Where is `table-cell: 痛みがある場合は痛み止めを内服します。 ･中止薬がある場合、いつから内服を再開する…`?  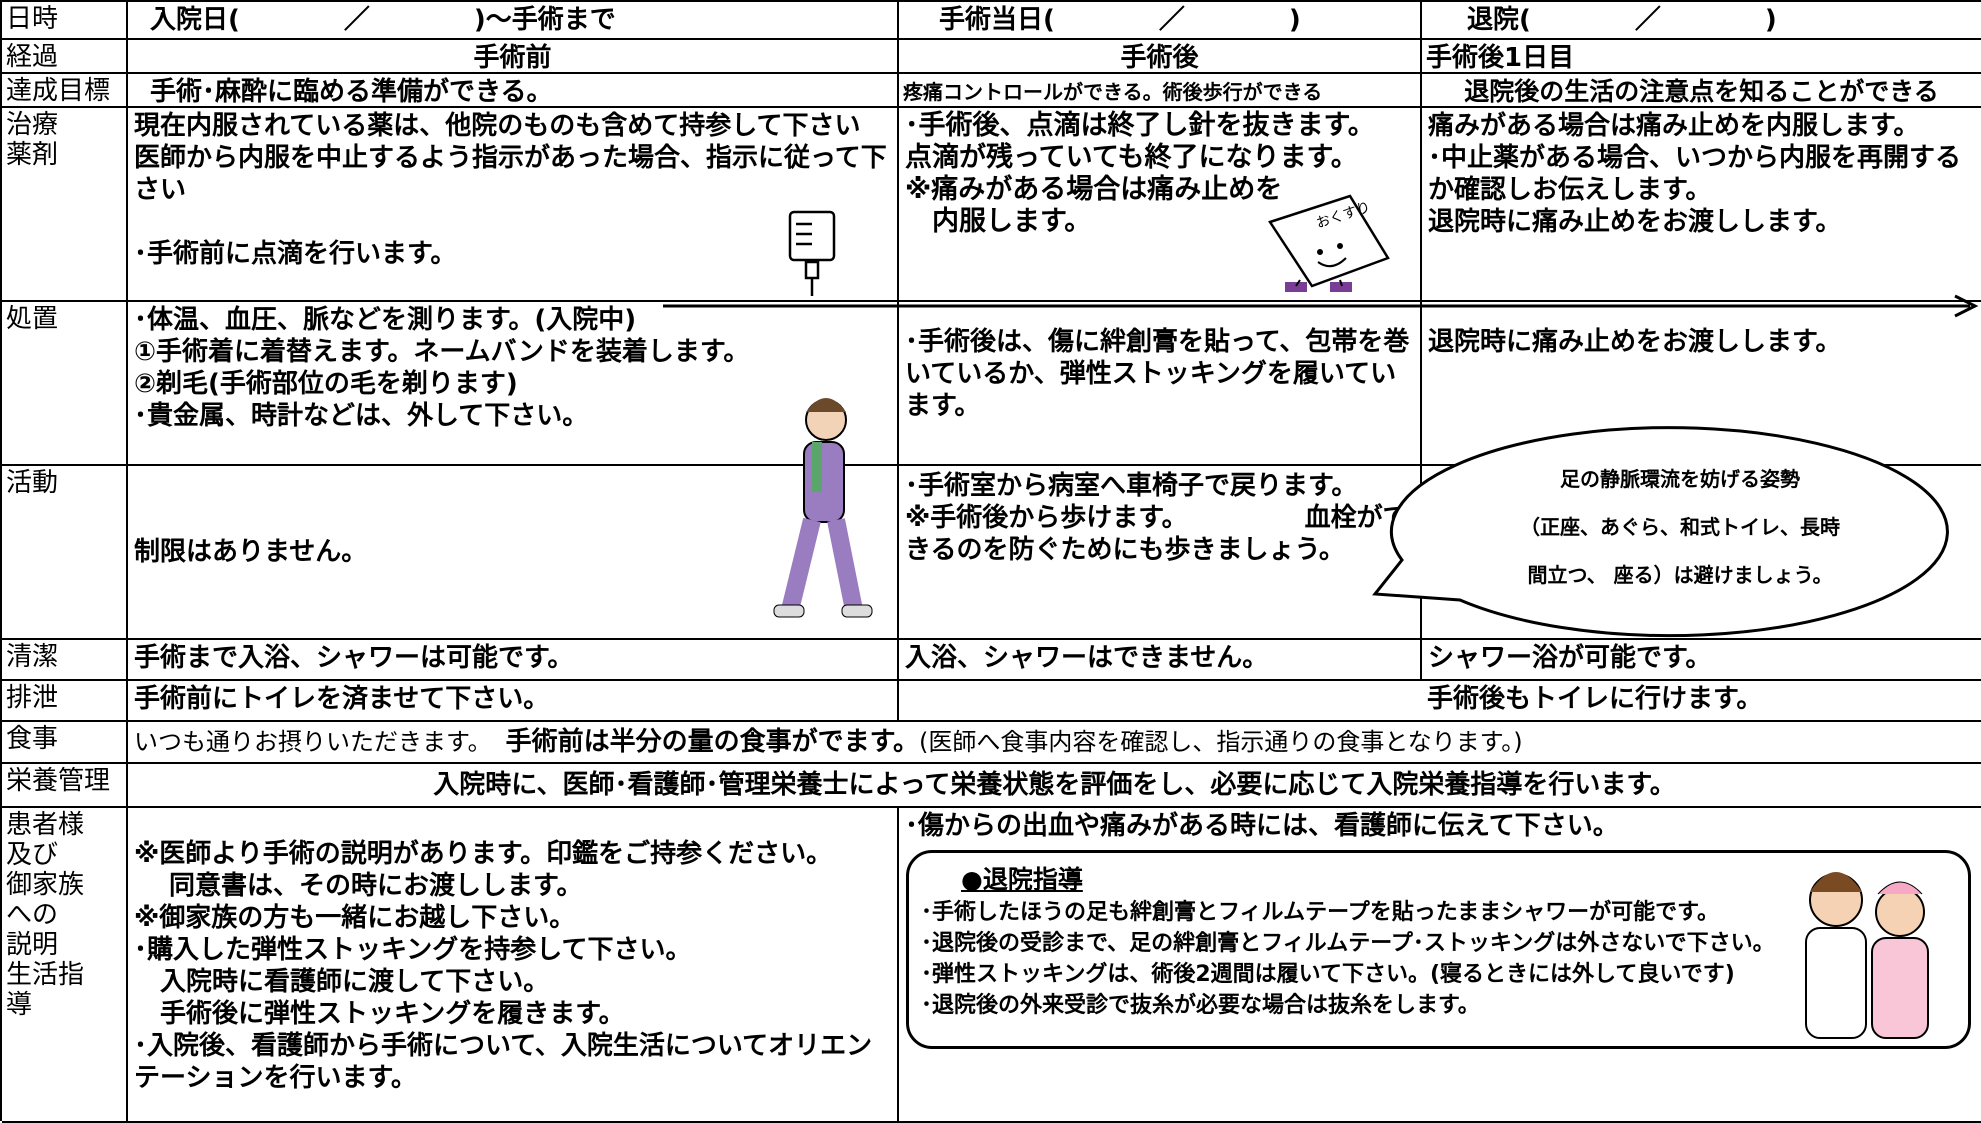 table-cell: 痛みがある場合は痛み止めを内服します。 ･中止薬がある場合、いつから内服を再開する… is located at coordinates (1701, 205).